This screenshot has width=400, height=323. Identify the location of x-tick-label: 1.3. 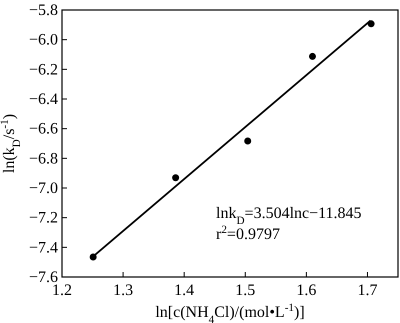
(123, 290).